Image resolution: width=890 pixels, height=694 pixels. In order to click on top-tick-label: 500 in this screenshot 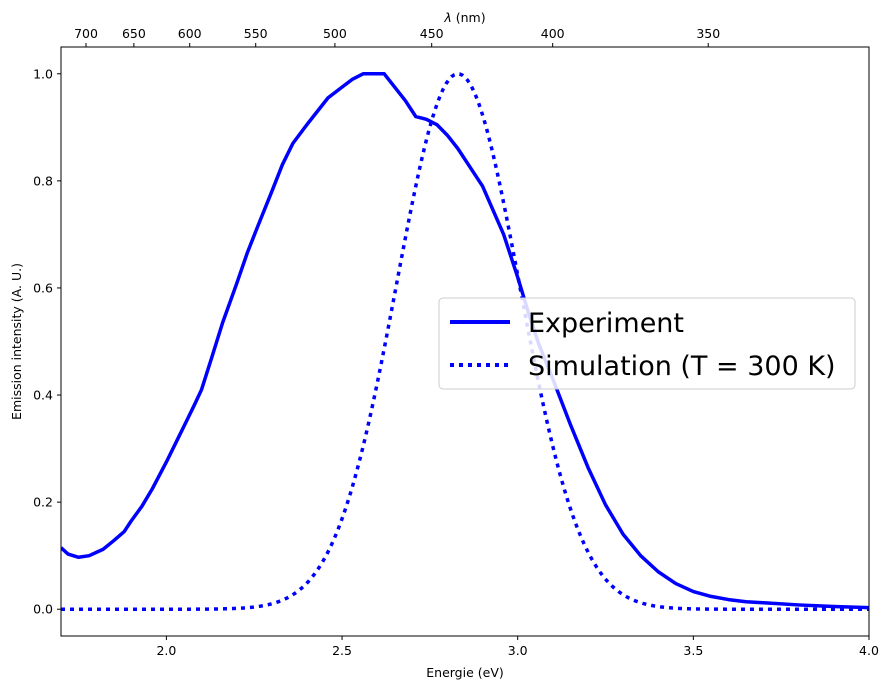, I will do `click(335, 33)`.